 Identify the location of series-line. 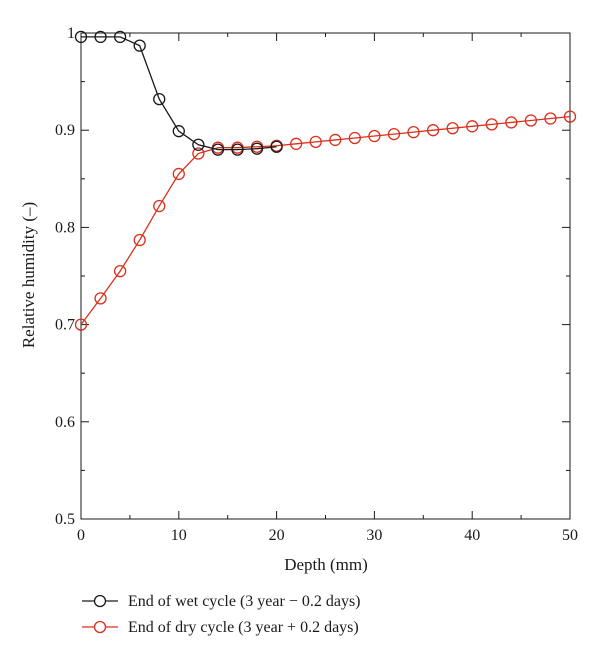
(179, 93).